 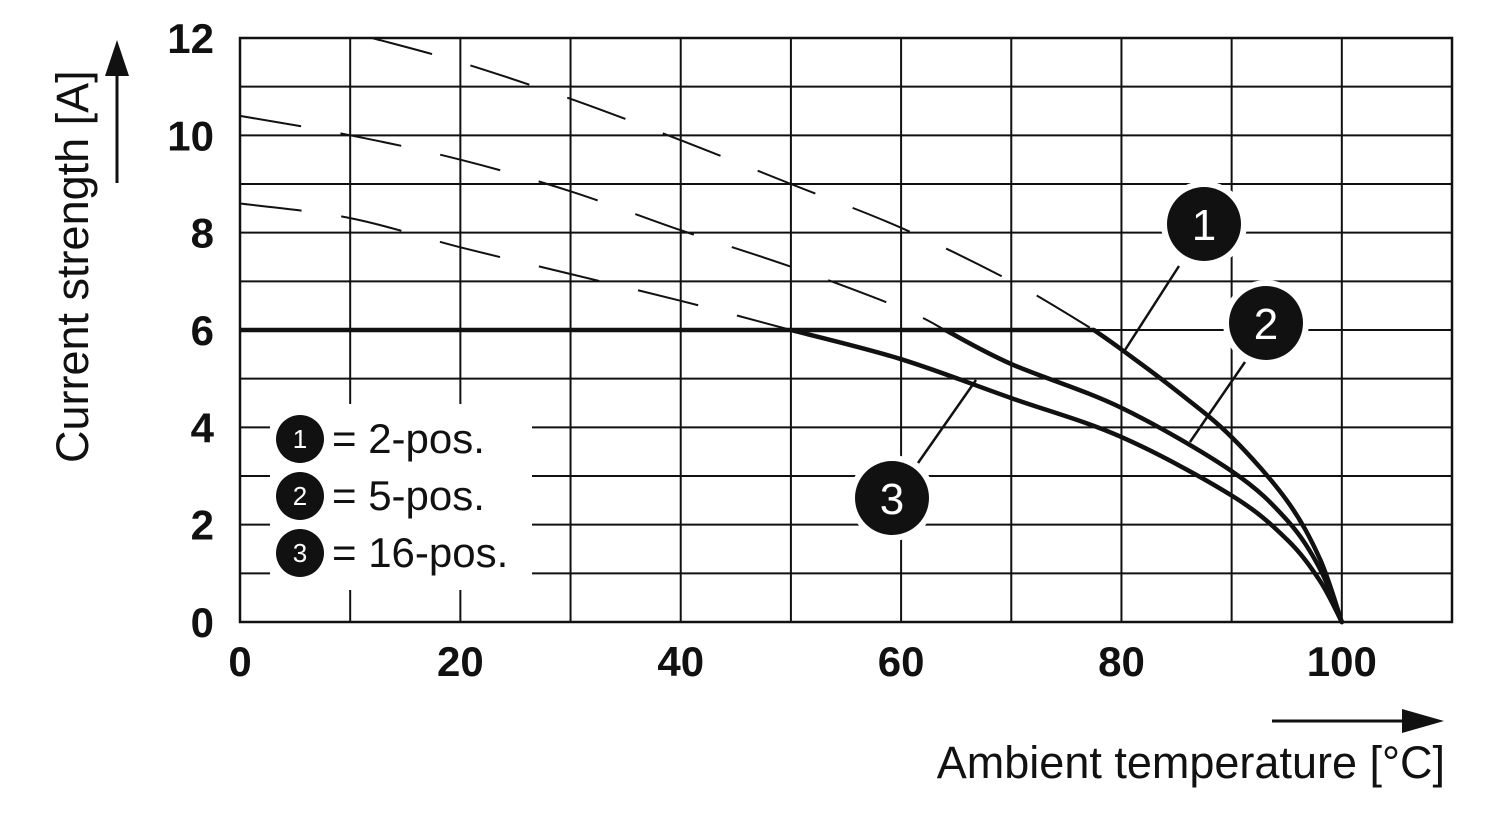 I want to click on x-tick-labels: 0 20 40 60 80 100, so click(x=802, y=661).